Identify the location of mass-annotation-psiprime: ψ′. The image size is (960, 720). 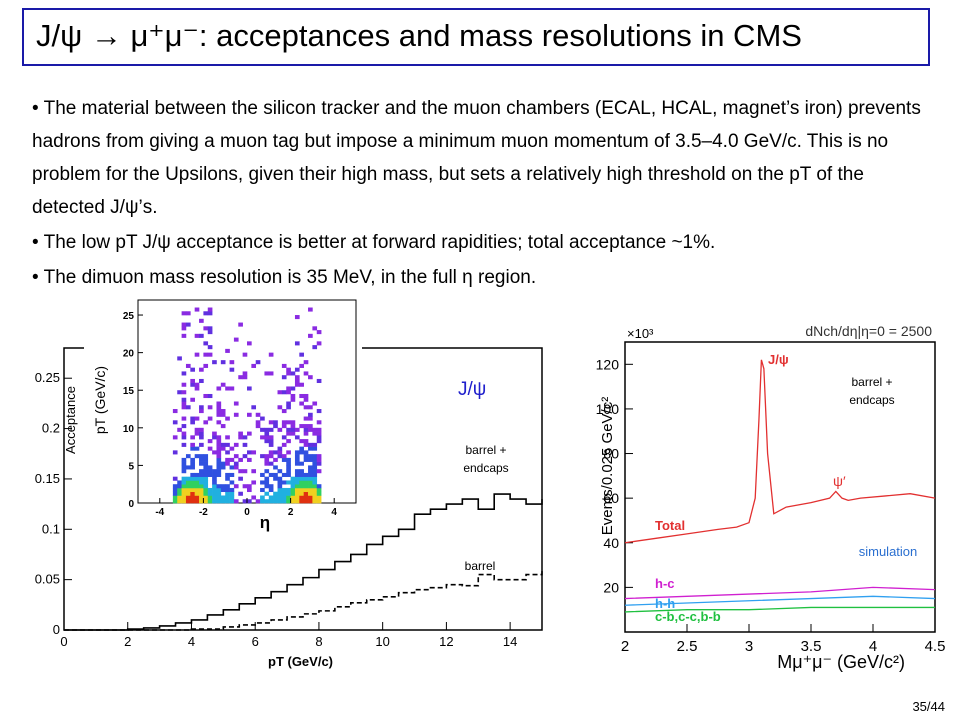
(839, 481).